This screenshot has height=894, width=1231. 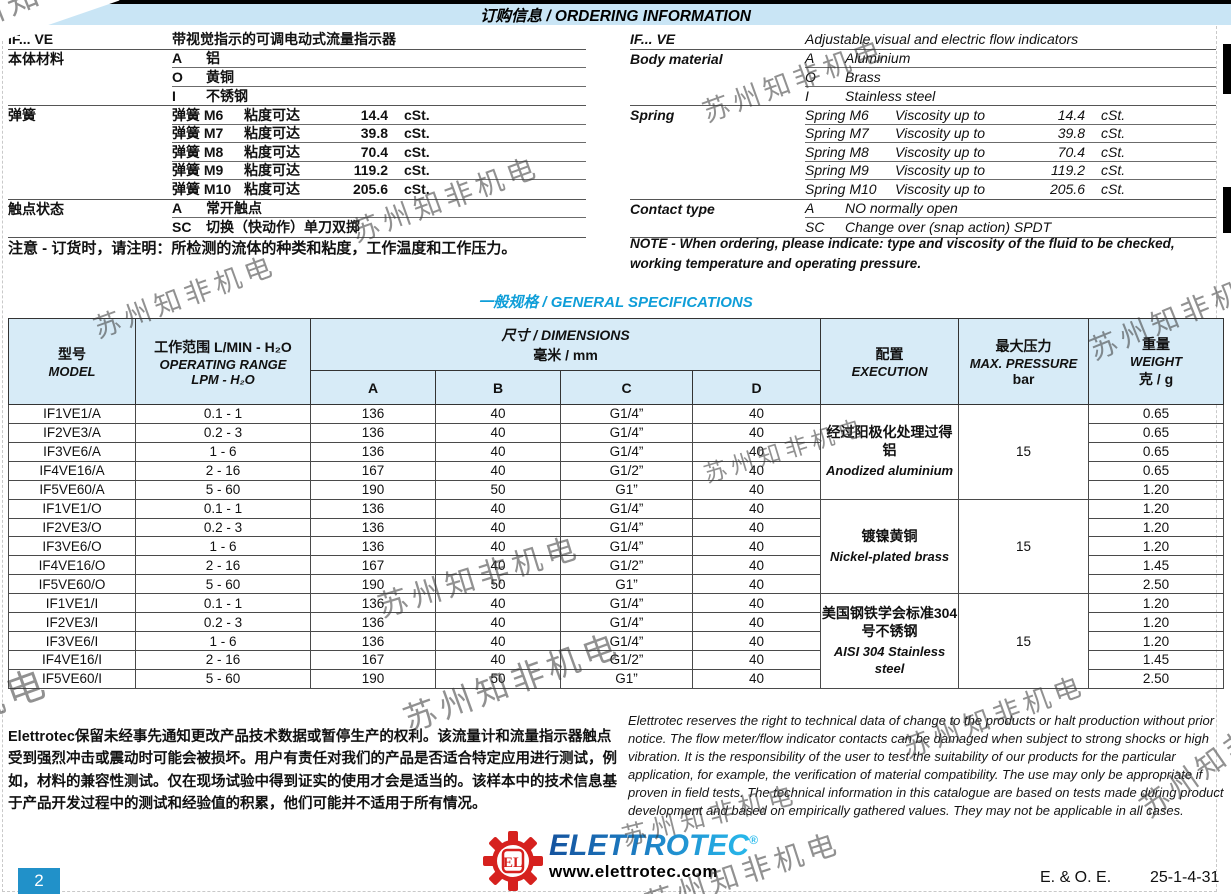 I want to click on option-code: SC, so click(x=182, y=227).